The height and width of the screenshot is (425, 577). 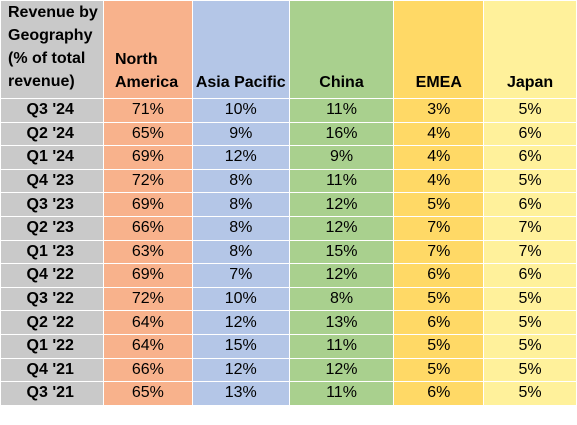 I want to click on row-header: Q3 '23, so click(x=52, y=204).